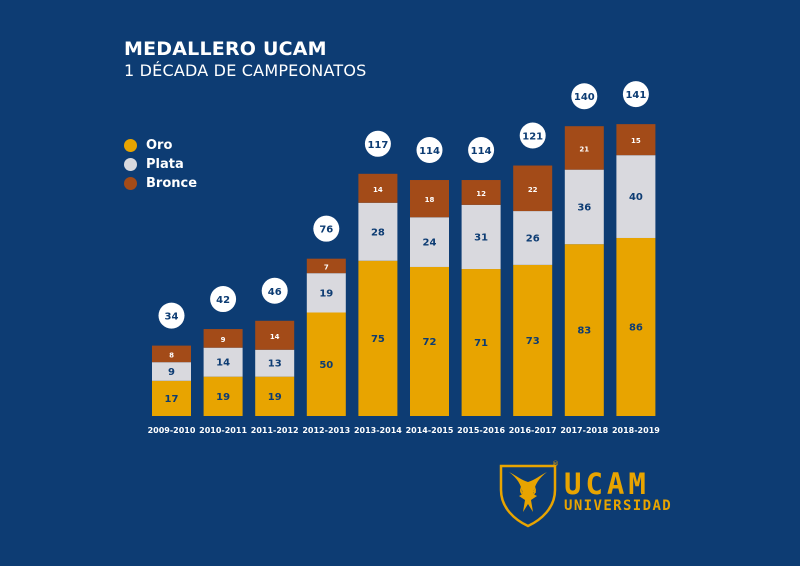 The width and height of the screenshot is (800, 566). I want to click on value-label-oro: 86, so click(636, 327).